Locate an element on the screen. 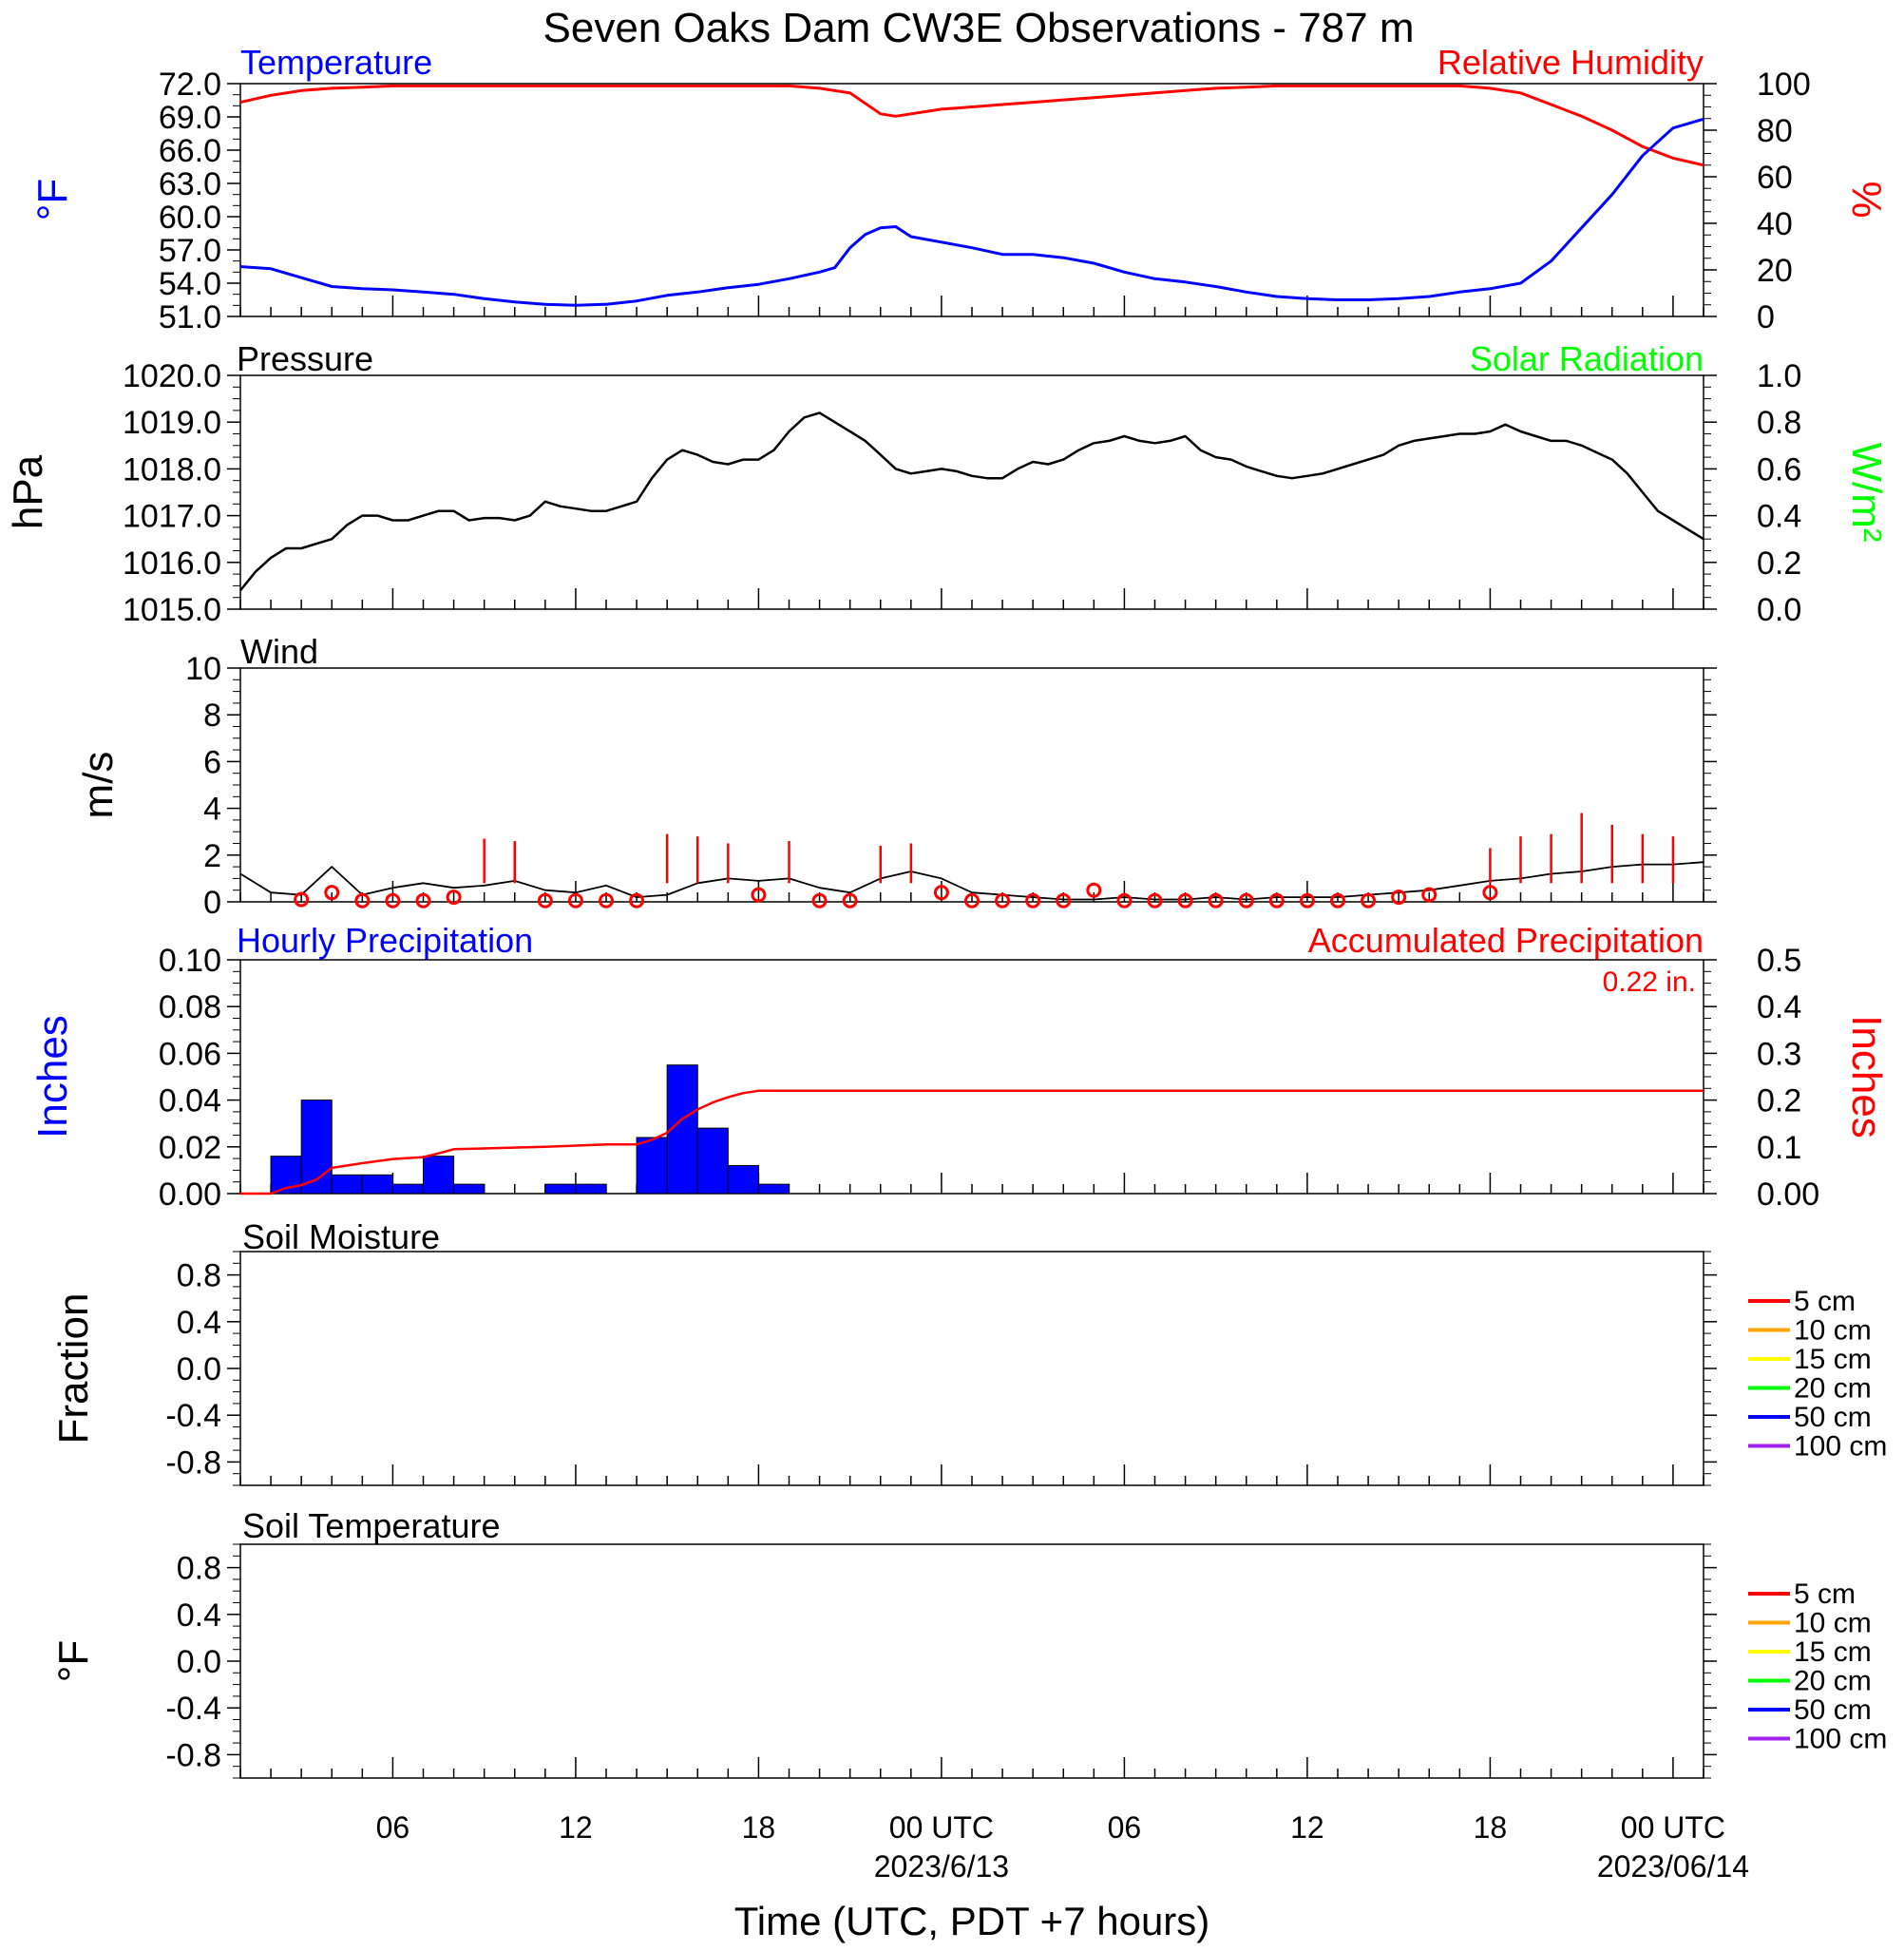 The image size is (1904, 1951). temperature-panel-frame is located at coordinates (971, 200).